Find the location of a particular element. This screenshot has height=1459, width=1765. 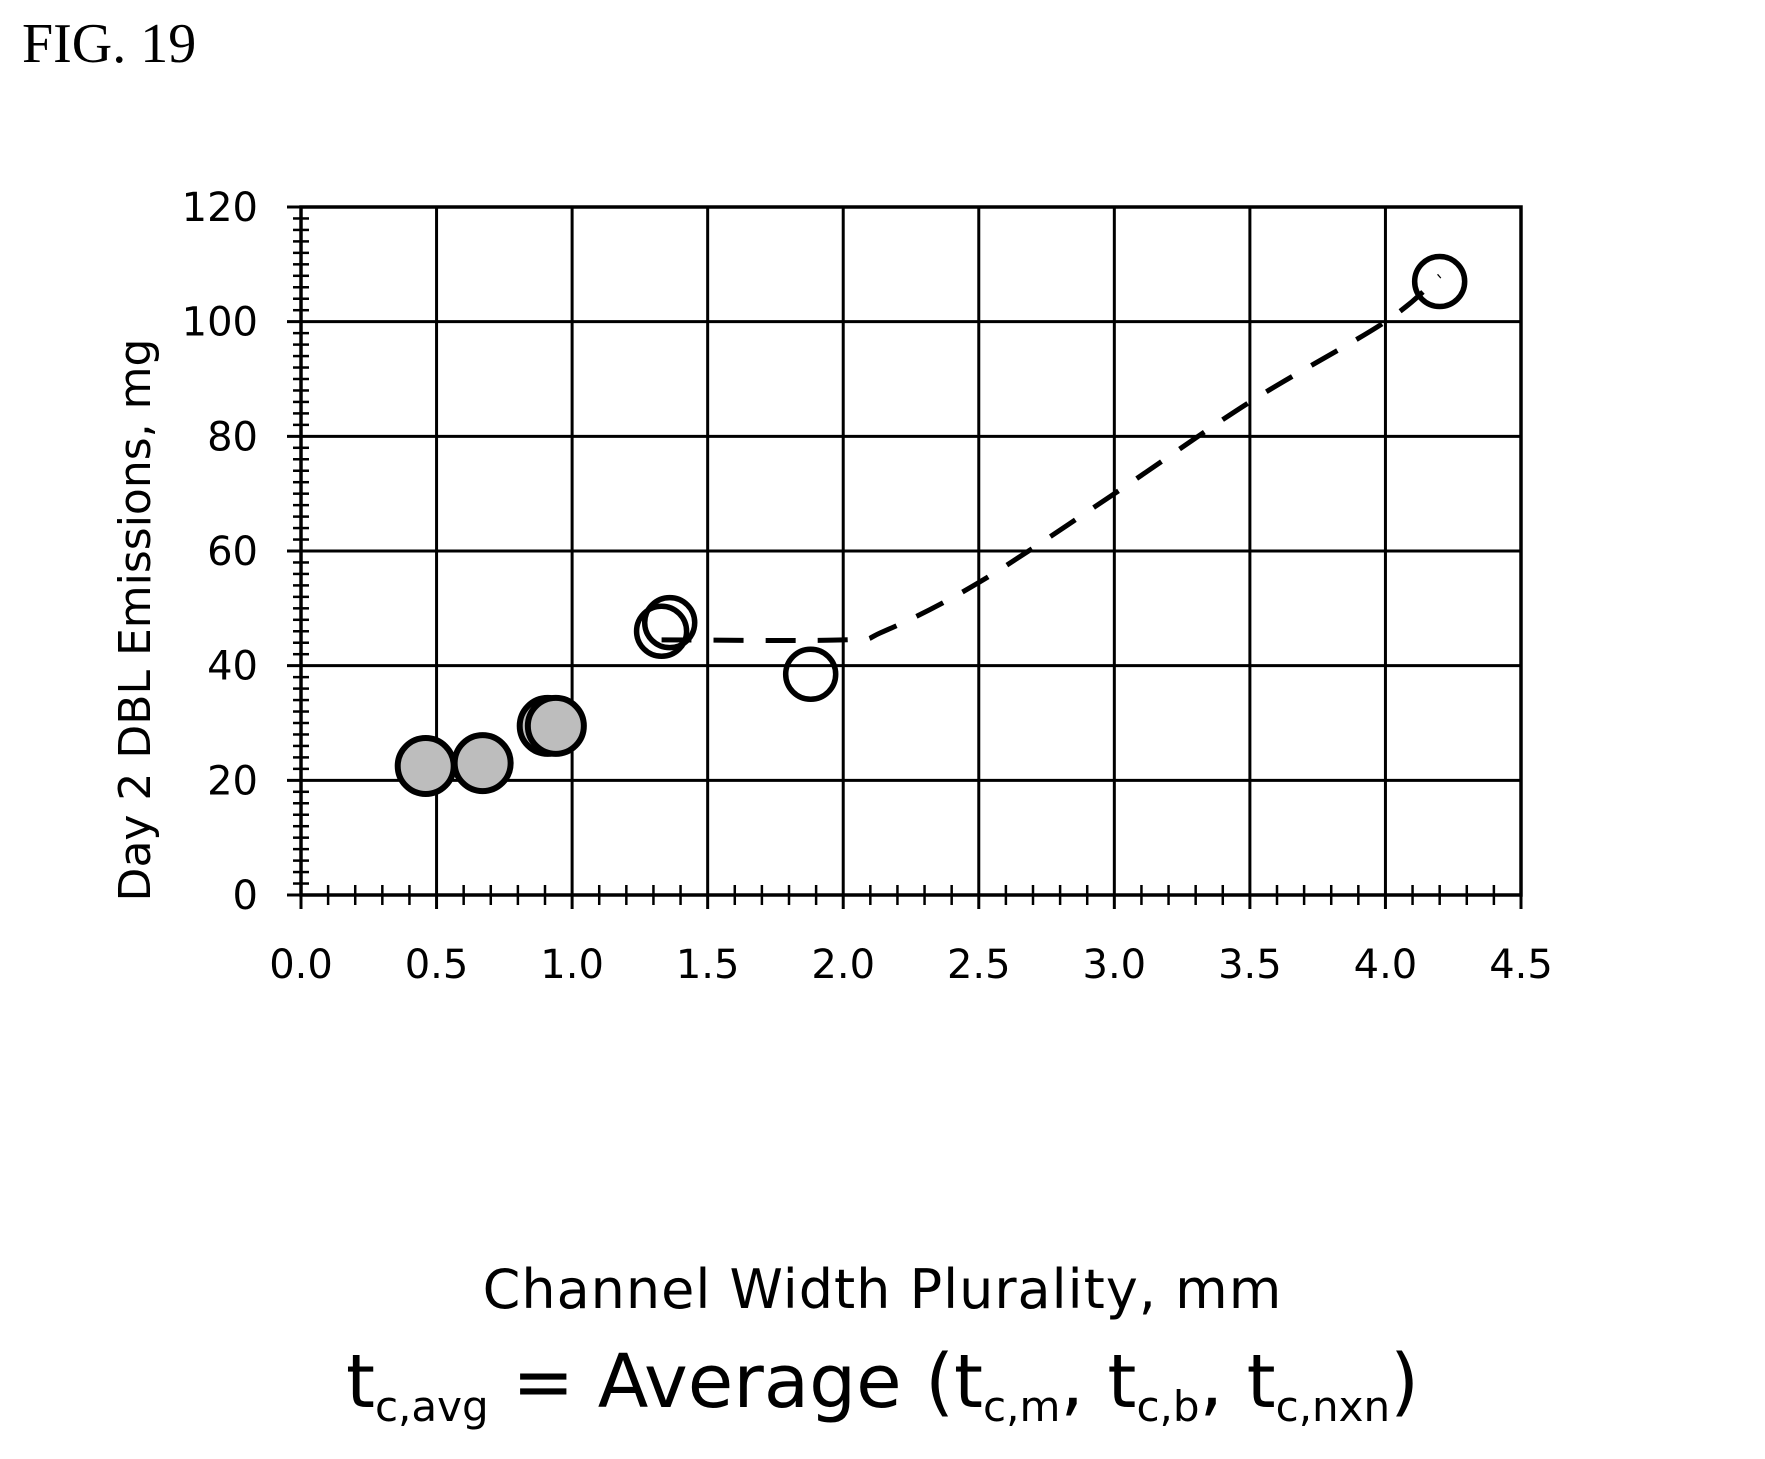

formula-close-paren: ) is located at coordinates (1405, 1382).